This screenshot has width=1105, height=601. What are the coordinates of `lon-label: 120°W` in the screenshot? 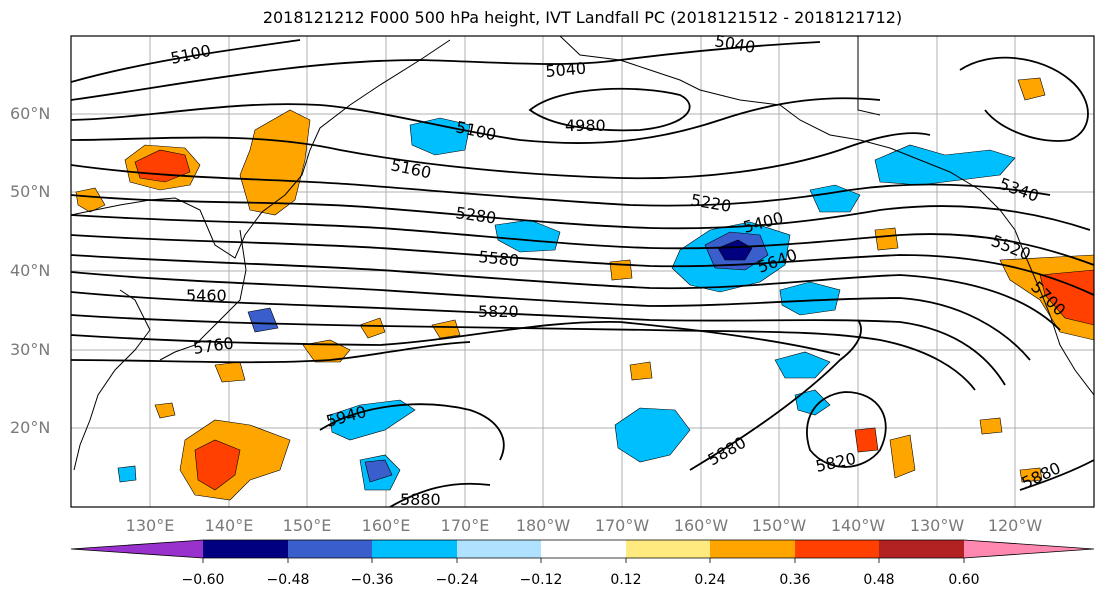 It's located at (1015, 525).